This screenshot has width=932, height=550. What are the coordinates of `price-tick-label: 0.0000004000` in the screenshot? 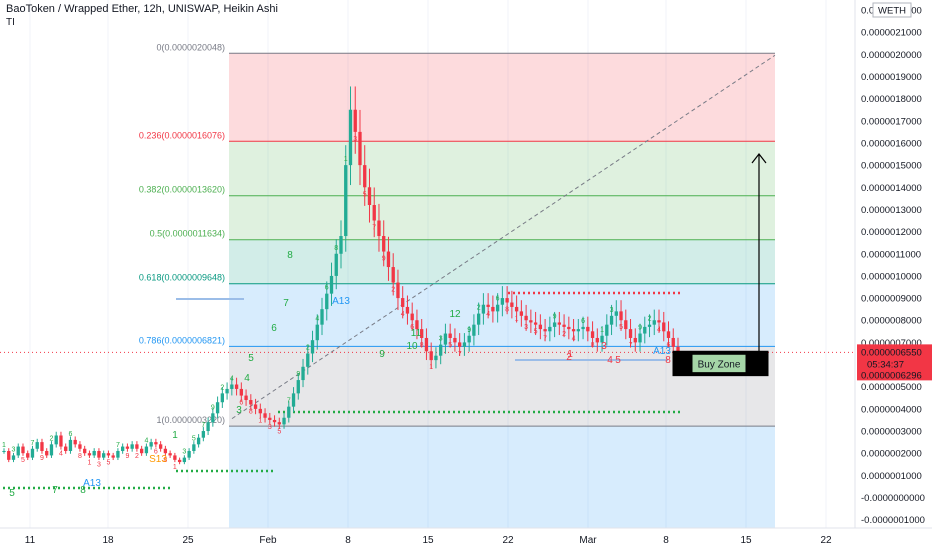 It's located at (891, 409).